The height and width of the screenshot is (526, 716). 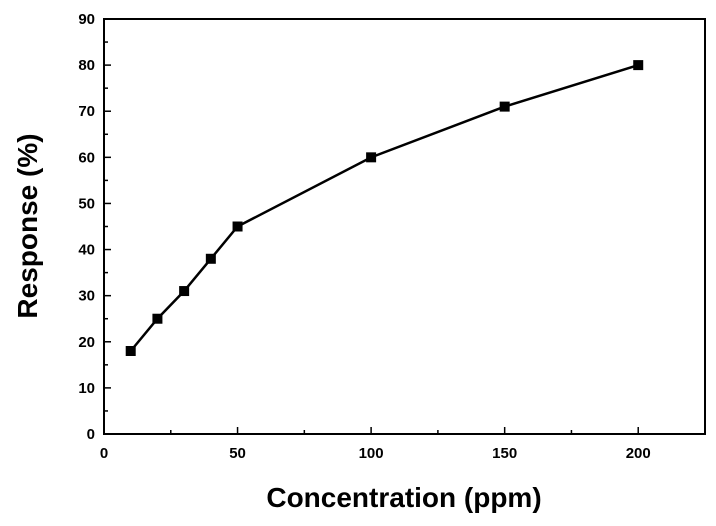 What do you see at coordinates (86, 111) in the screenshot?
I see `y-tick-label: 70` at bounding box center [86, 111].